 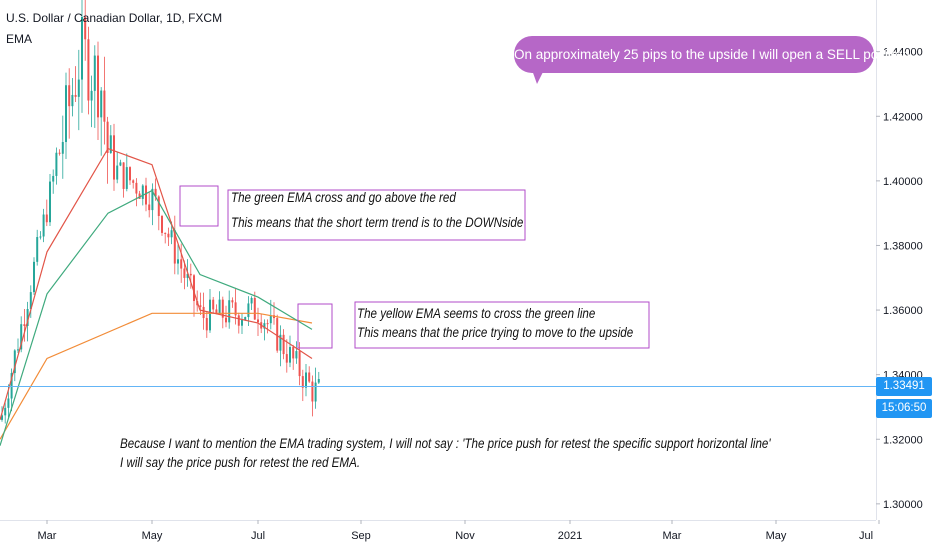 I want to click on y-tick-label: 1.40000, so click(x=903, y=182).